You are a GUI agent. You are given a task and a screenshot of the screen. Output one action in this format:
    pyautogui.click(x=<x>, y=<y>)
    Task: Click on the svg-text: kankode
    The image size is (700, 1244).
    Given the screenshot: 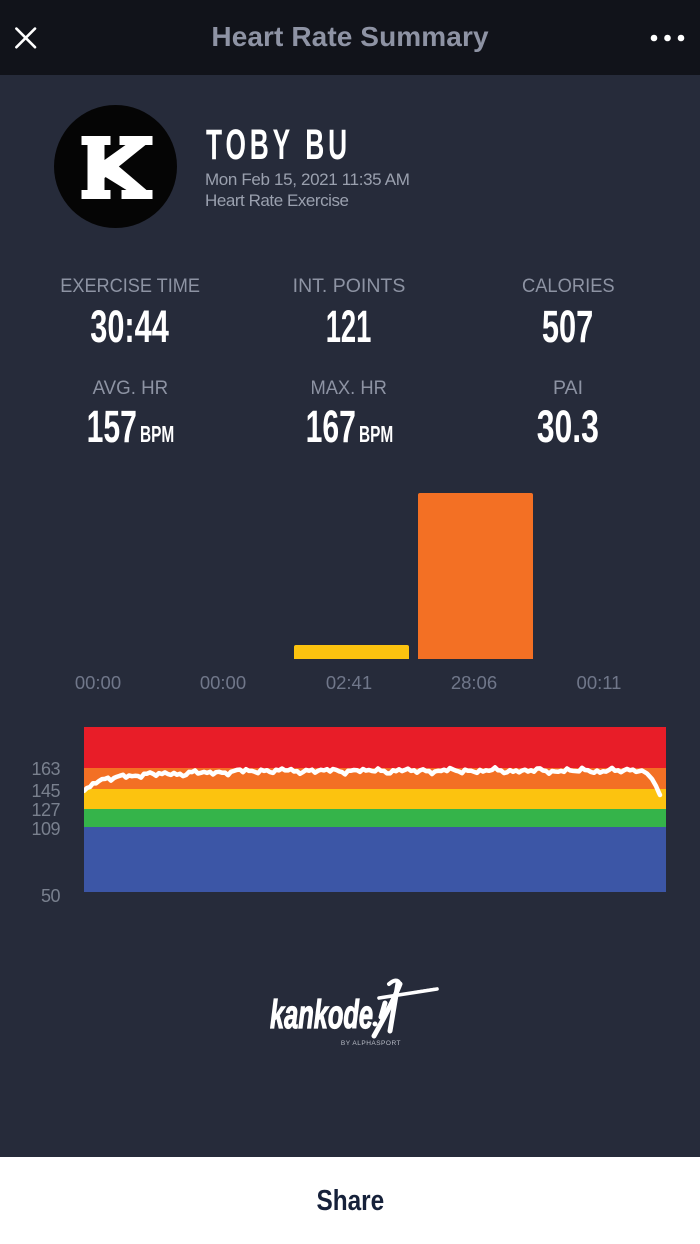 What is the action you would take?
    pyautogui.click(x=321, y=1015)
    